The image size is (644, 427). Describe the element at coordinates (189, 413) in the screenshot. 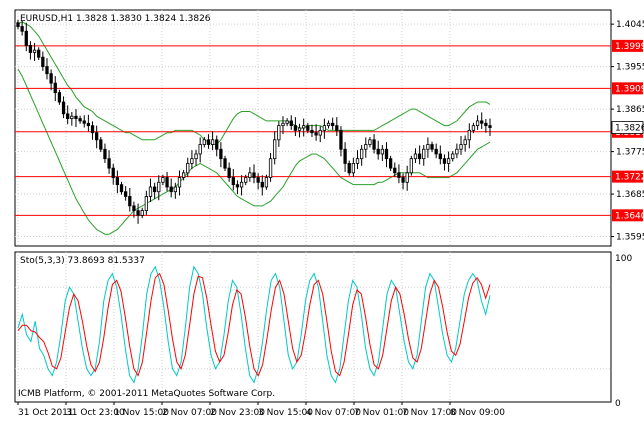

I see `time-tick-label: 2 Nov 07:00` at that location.